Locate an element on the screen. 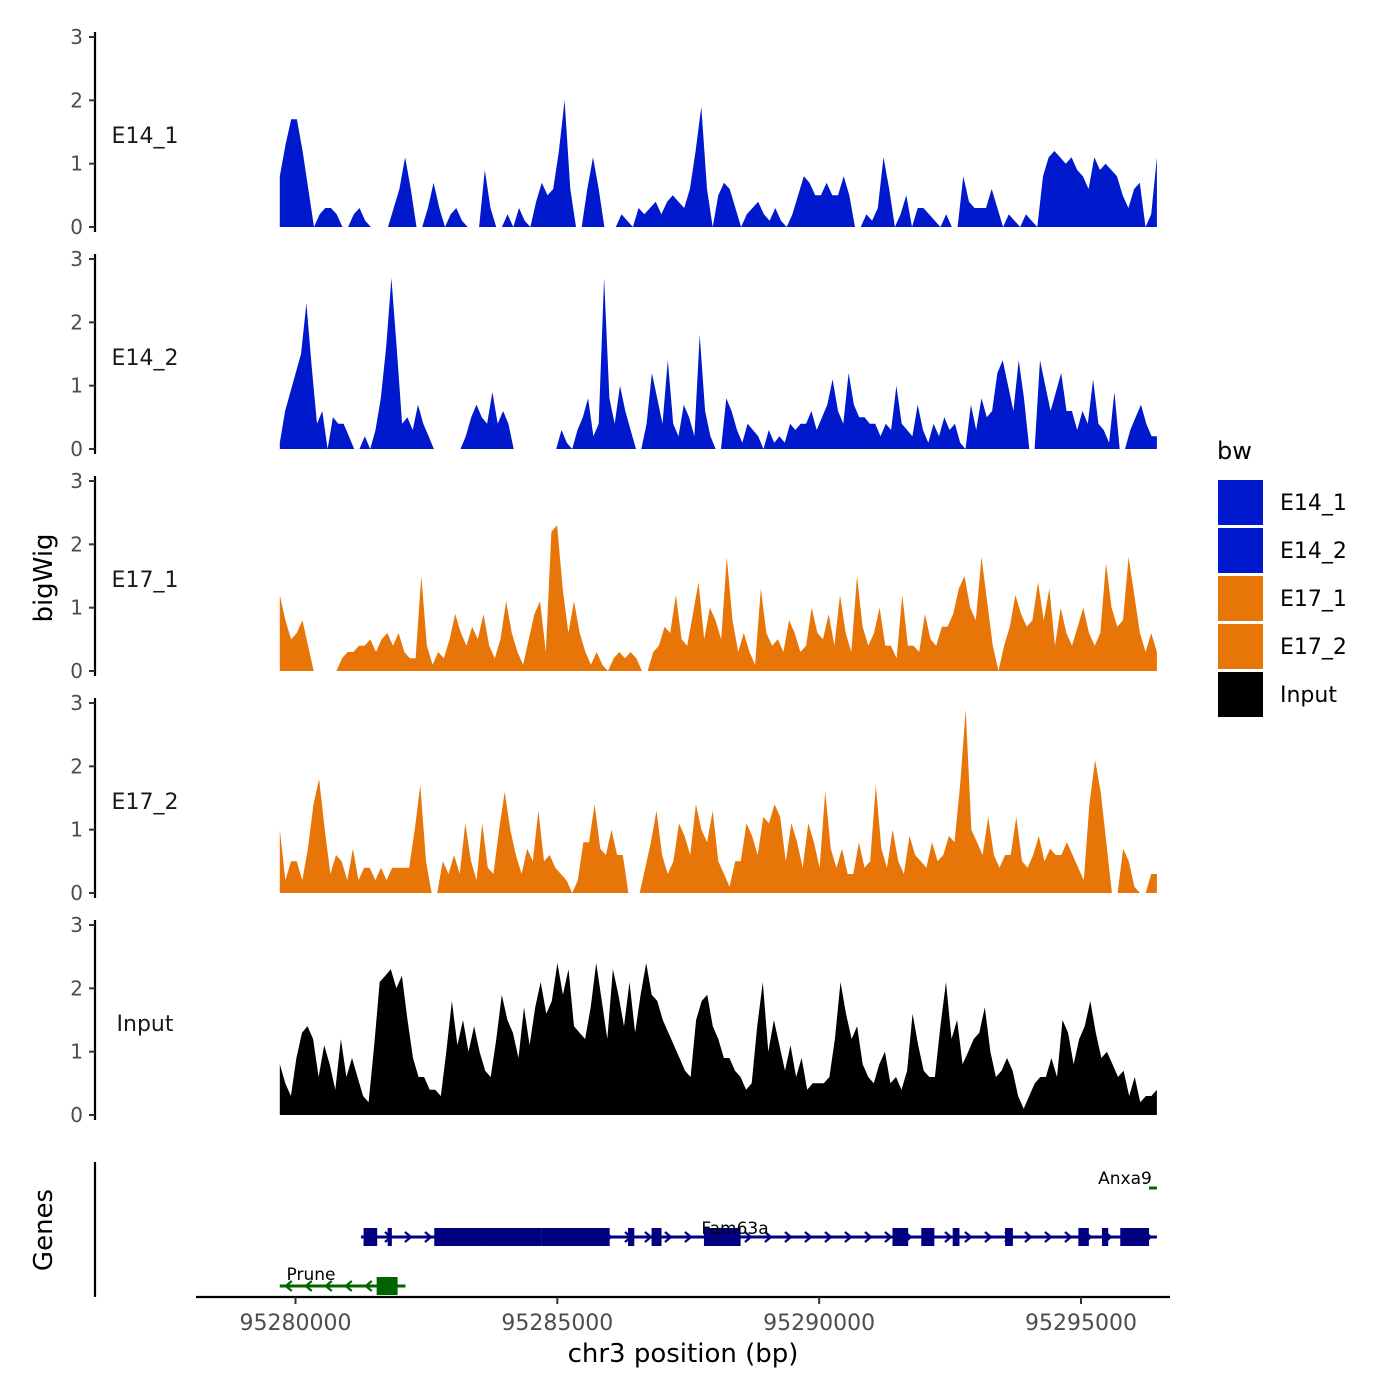 The image size is (1400, 1400). legend: bw E14_1 E14_2 E17_1 E17_2 Input is located at coordinates (1282, 577).